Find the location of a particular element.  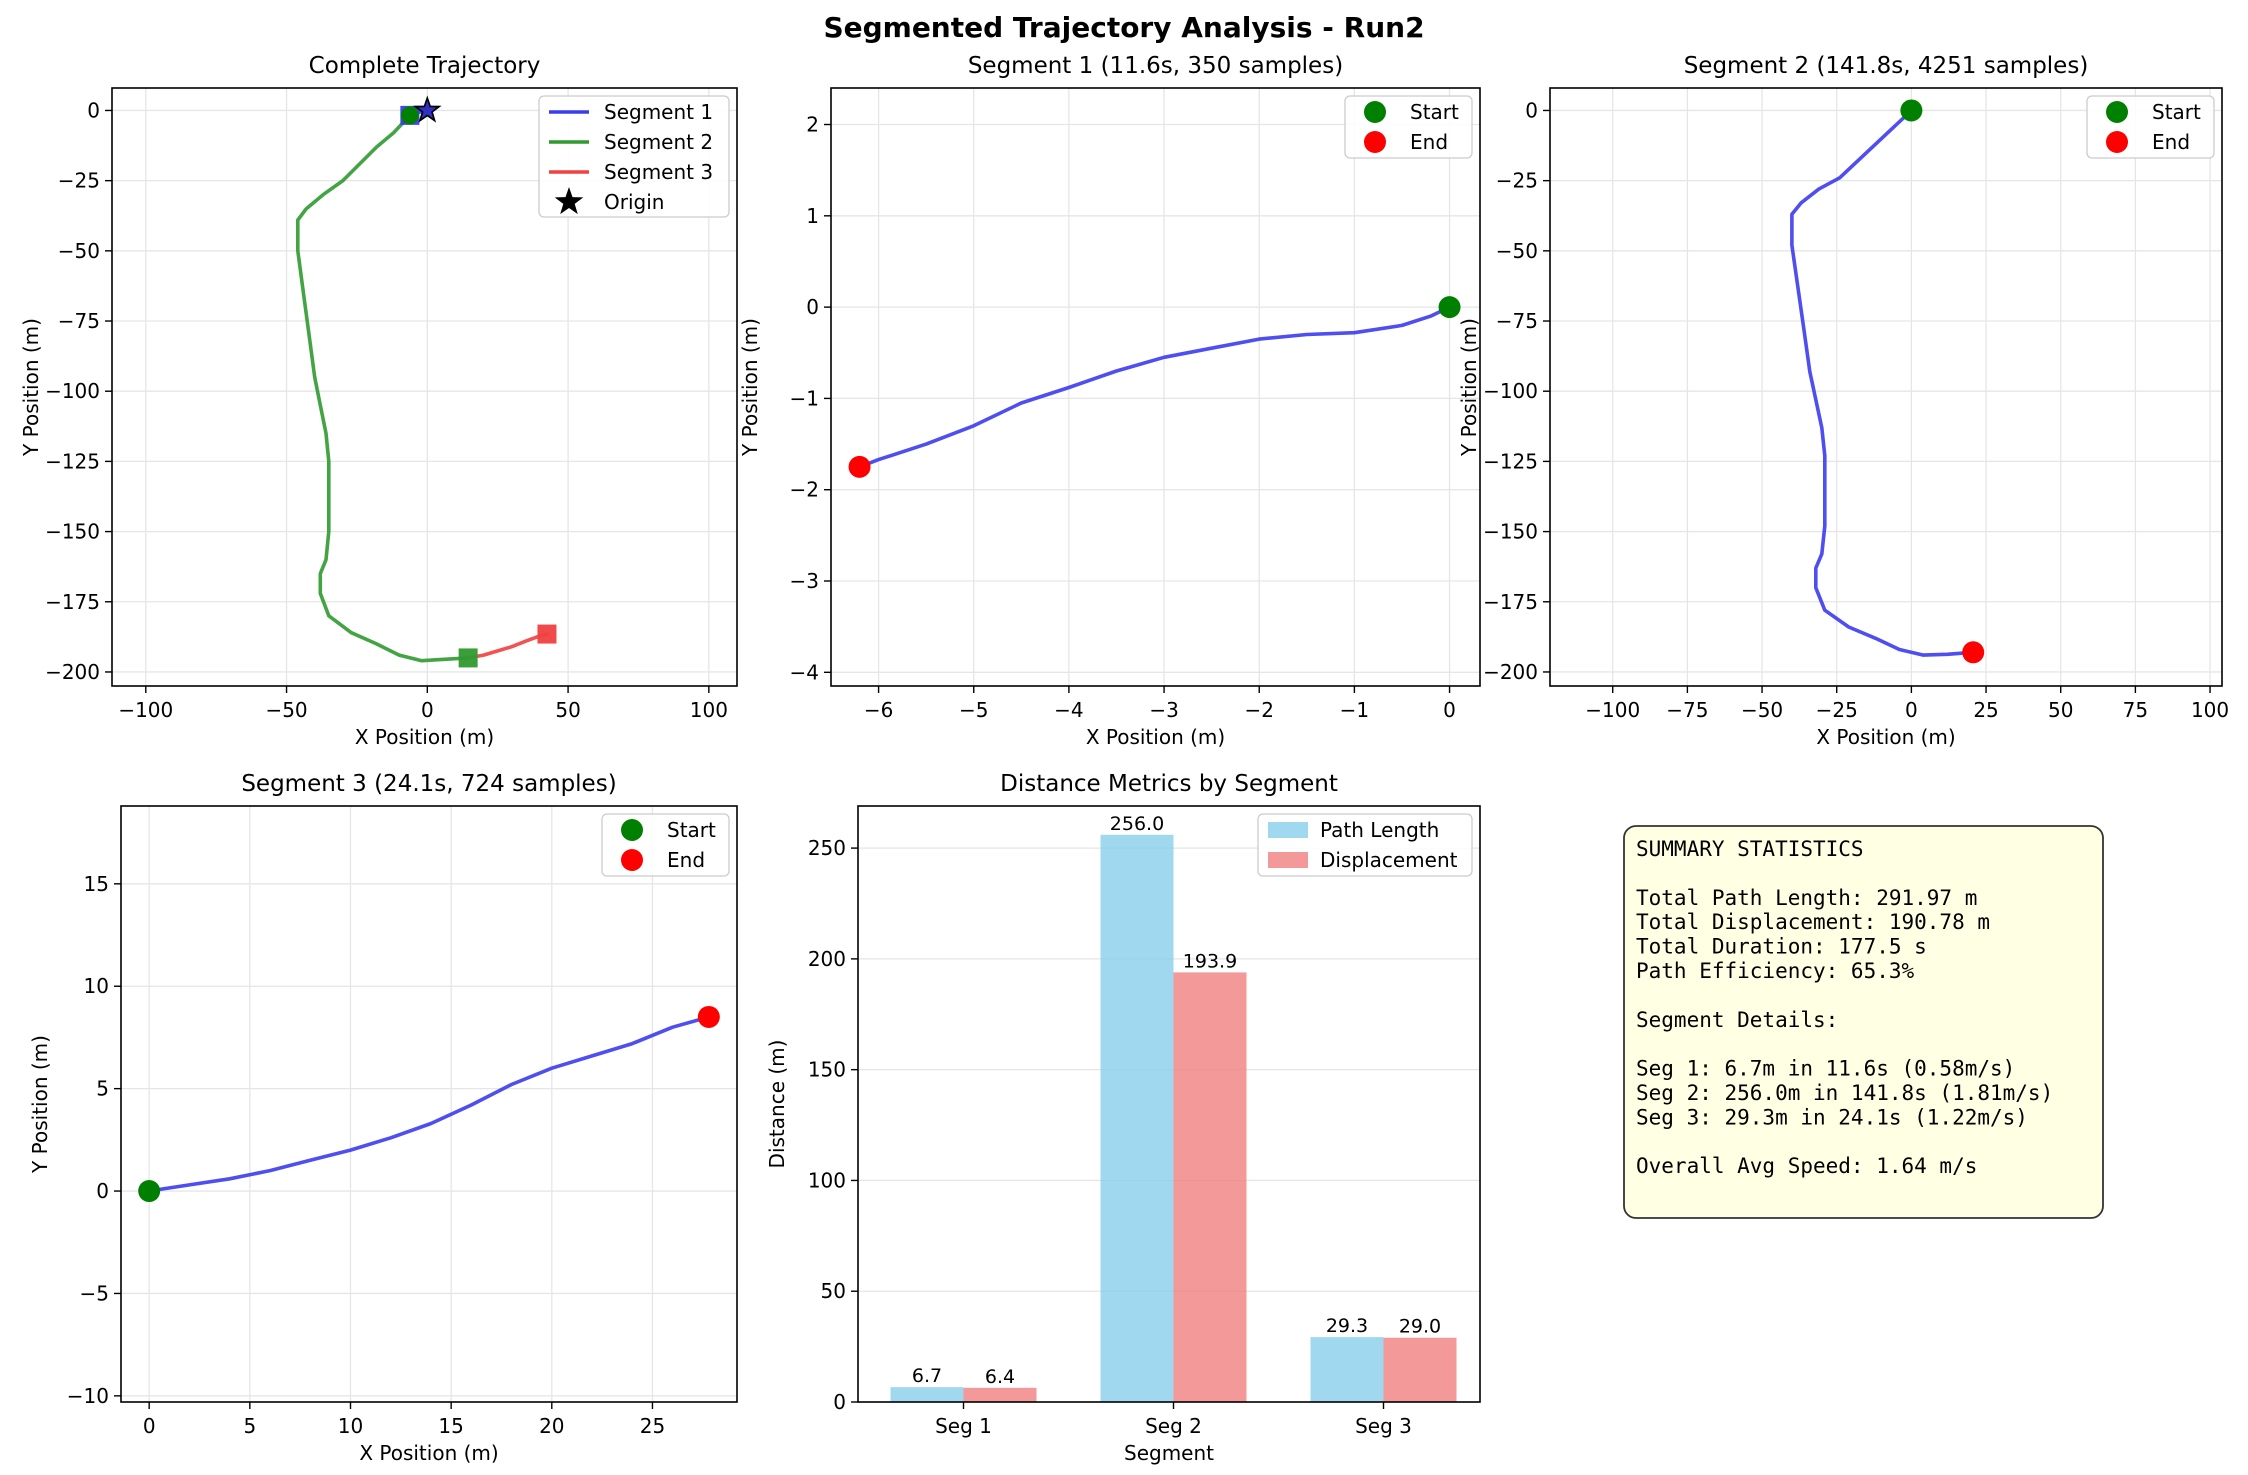

panel-title: Segment 2 (141.8s, 4251 samples) is located at coordinates (1886, 66).